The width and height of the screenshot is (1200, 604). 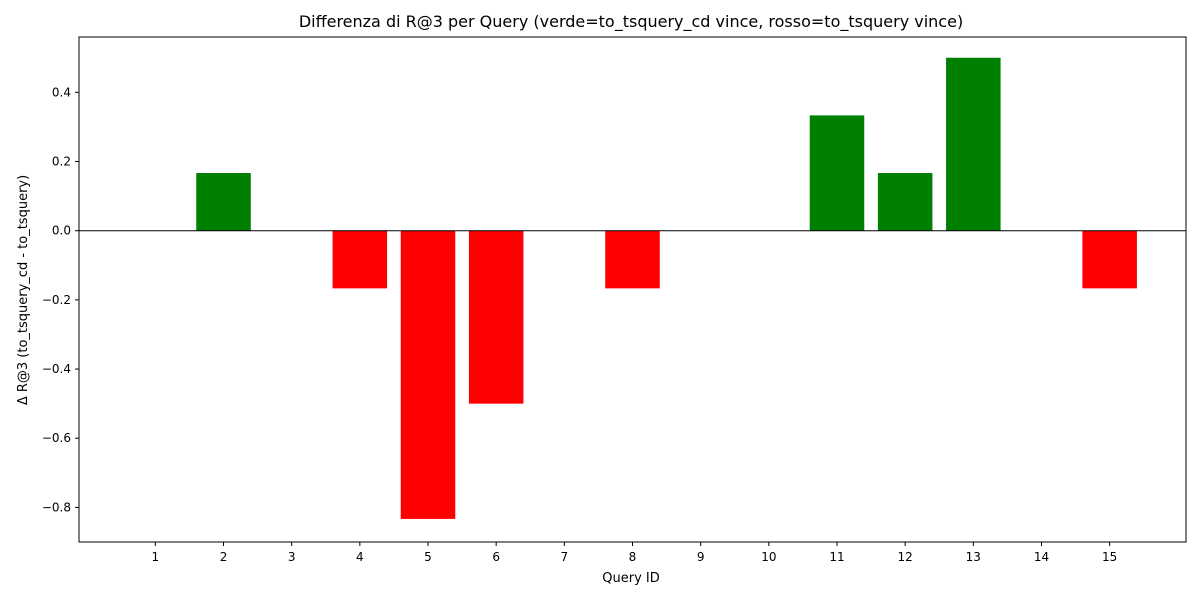 I want to click on y-tick-label: −0.6, so click(x=56, y=438).